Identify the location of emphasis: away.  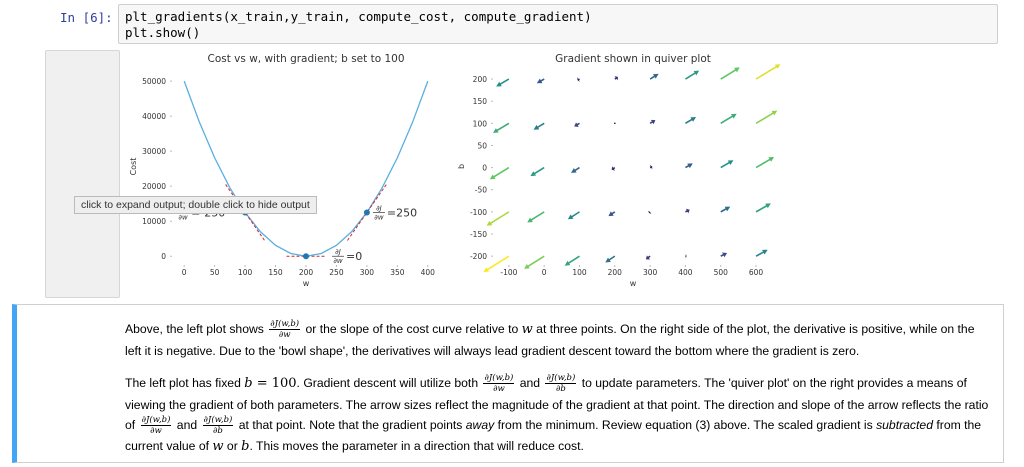
(480, 425).